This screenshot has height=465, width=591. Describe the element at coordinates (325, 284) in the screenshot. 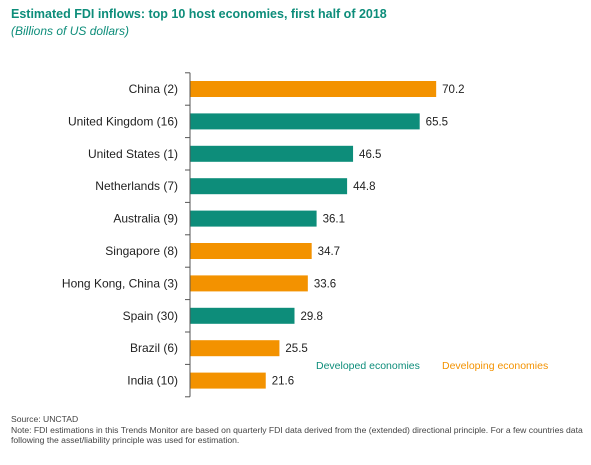

I see `value-label-6: 33.6` at that location.